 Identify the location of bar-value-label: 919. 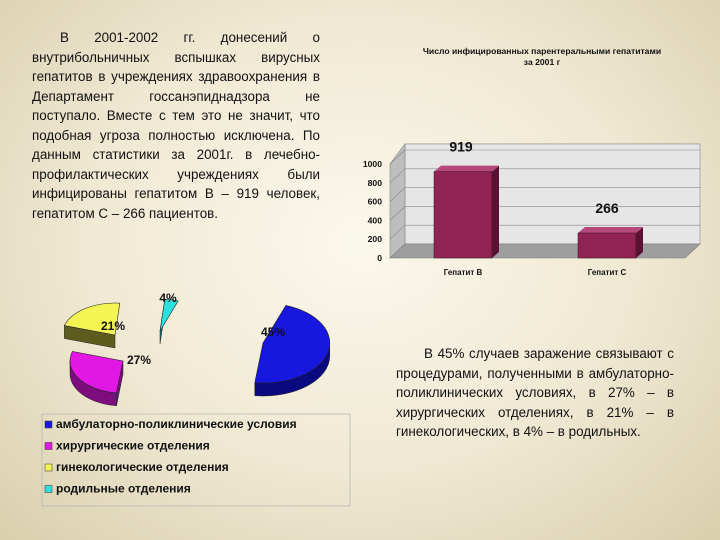
(461, 147).